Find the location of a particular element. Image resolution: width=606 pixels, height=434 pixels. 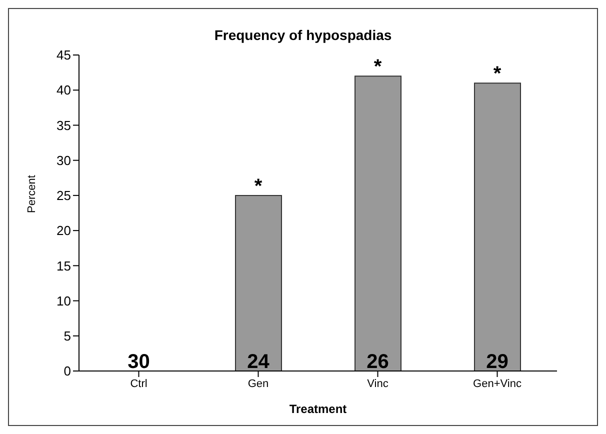

y-tick-label: 40 is located at coordinates (63, 90).